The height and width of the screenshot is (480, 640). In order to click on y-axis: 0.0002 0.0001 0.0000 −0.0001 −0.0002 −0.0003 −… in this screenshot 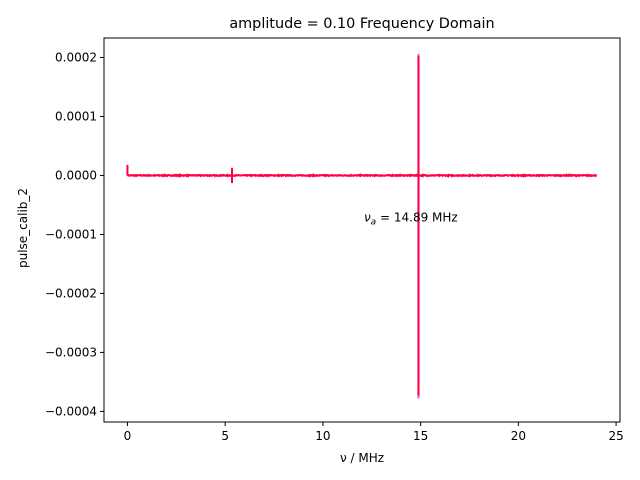, I will do `click(74, 234)`.